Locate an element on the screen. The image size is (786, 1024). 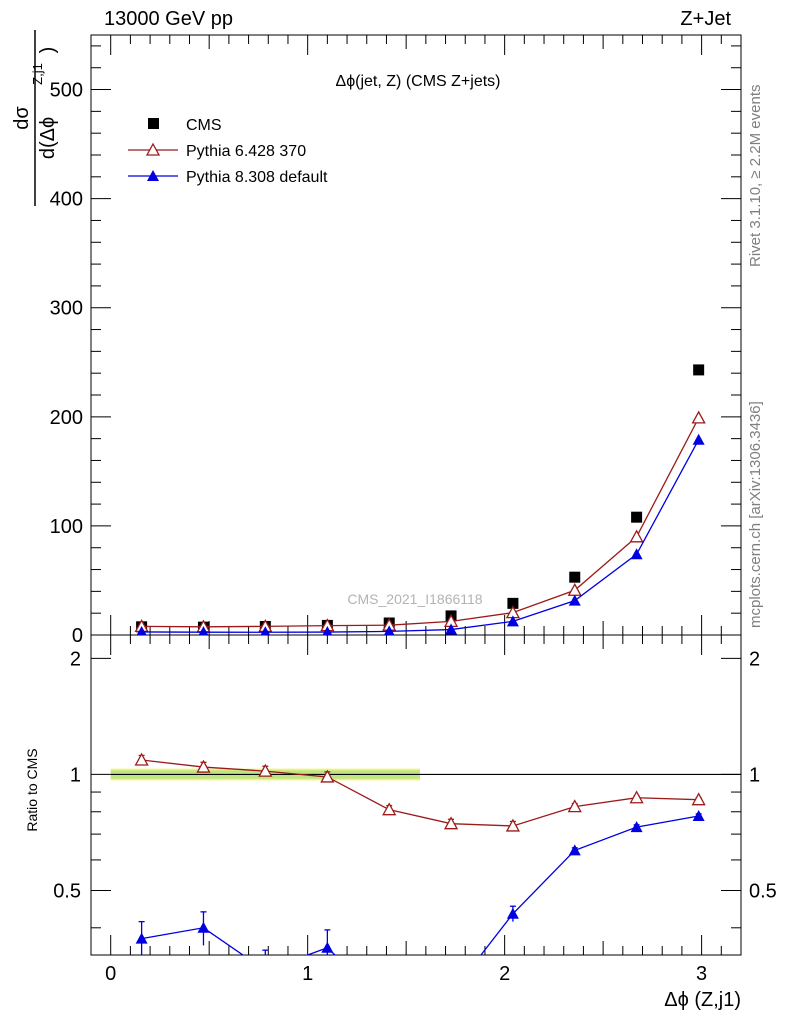
ratio-y-axis-label: Ratio to CMS is located at coordinates (32, 789).